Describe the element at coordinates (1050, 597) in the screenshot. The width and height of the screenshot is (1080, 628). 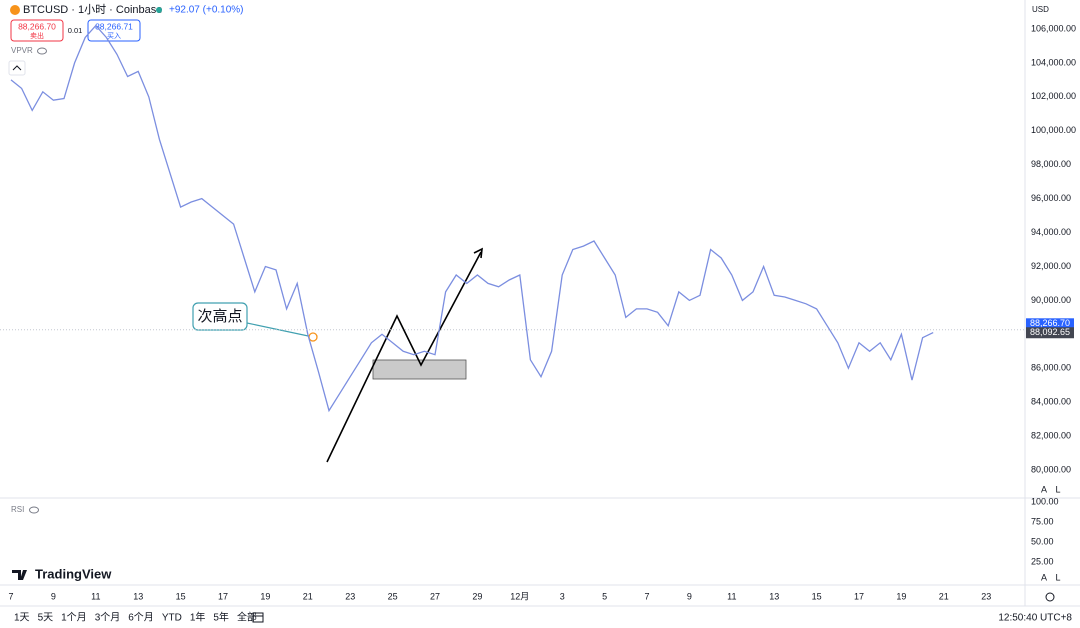
I see `settings-icon` at that location.